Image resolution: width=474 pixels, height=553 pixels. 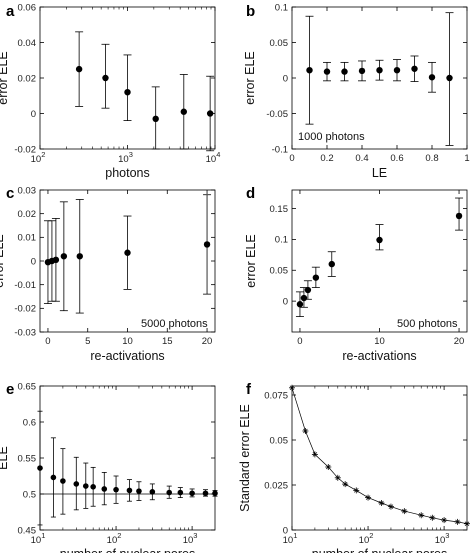 What do you see at coordinates (47, 341) in the screenshot?
I see `x-tick-label: 0` at bounding box center [47, 341].